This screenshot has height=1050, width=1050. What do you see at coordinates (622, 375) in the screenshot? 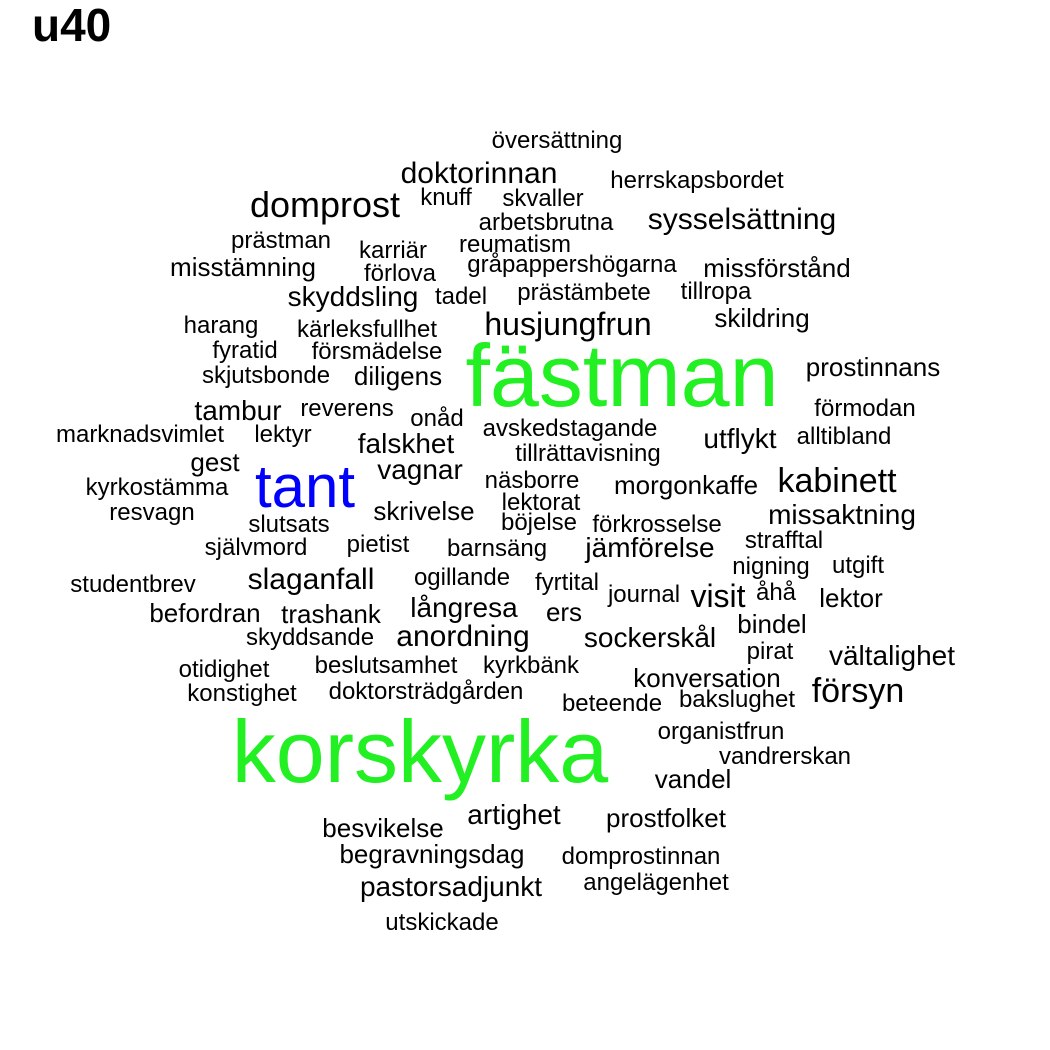
I see `cloud-word: fästman` at bounding box center [622, 375].